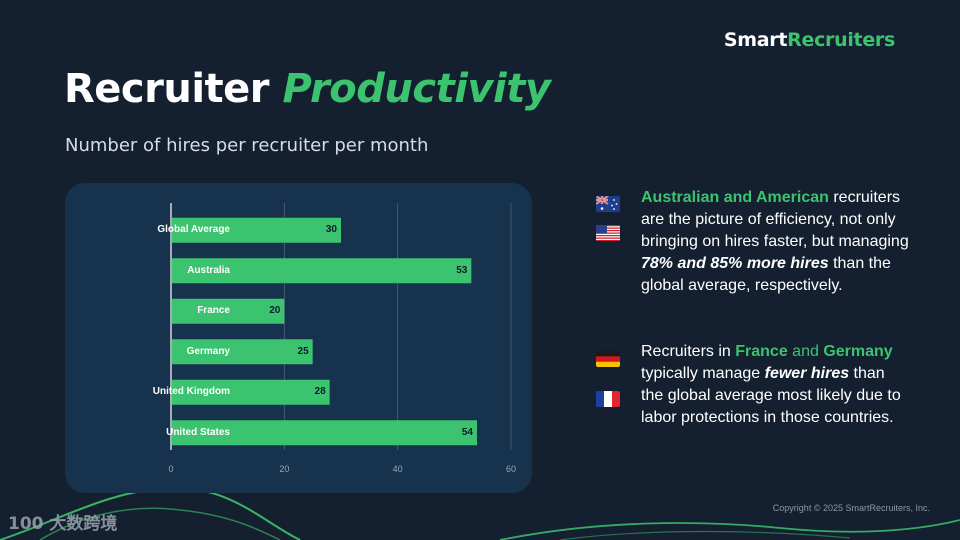 The image size is (960, 540). I want to click on x-tick-label: 60, so click(510, 469).